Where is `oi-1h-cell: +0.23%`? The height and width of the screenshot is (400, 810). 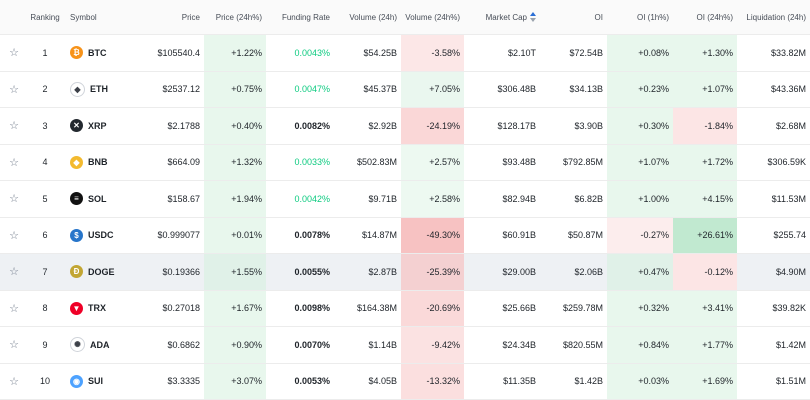 oi-1h-cell: +0.23% is located at coordinates (640, 89).